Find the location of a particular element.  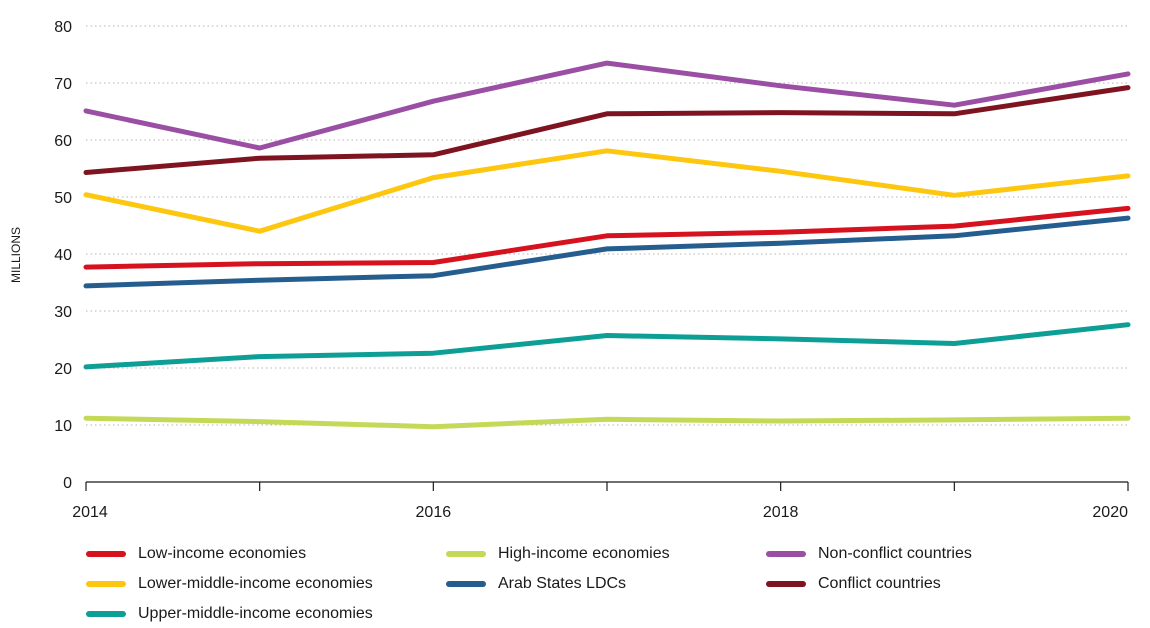

y-tick-label: 20 is located at coordinates (63, 369).